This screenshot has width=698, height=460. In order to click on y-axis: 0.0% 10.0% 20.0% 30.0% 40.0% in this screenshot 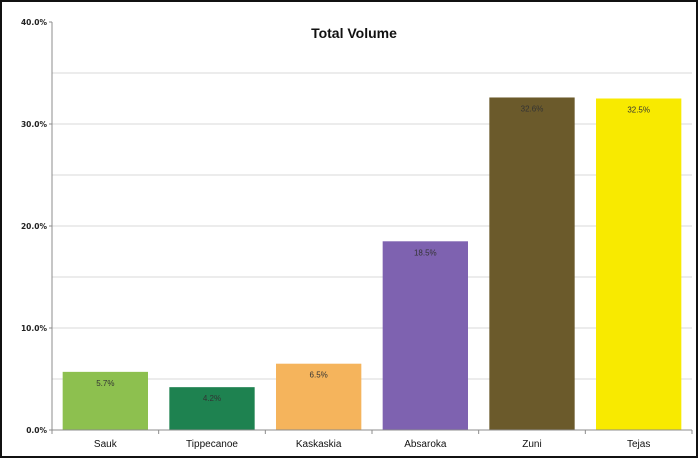, I will do `click(37, 226)`.